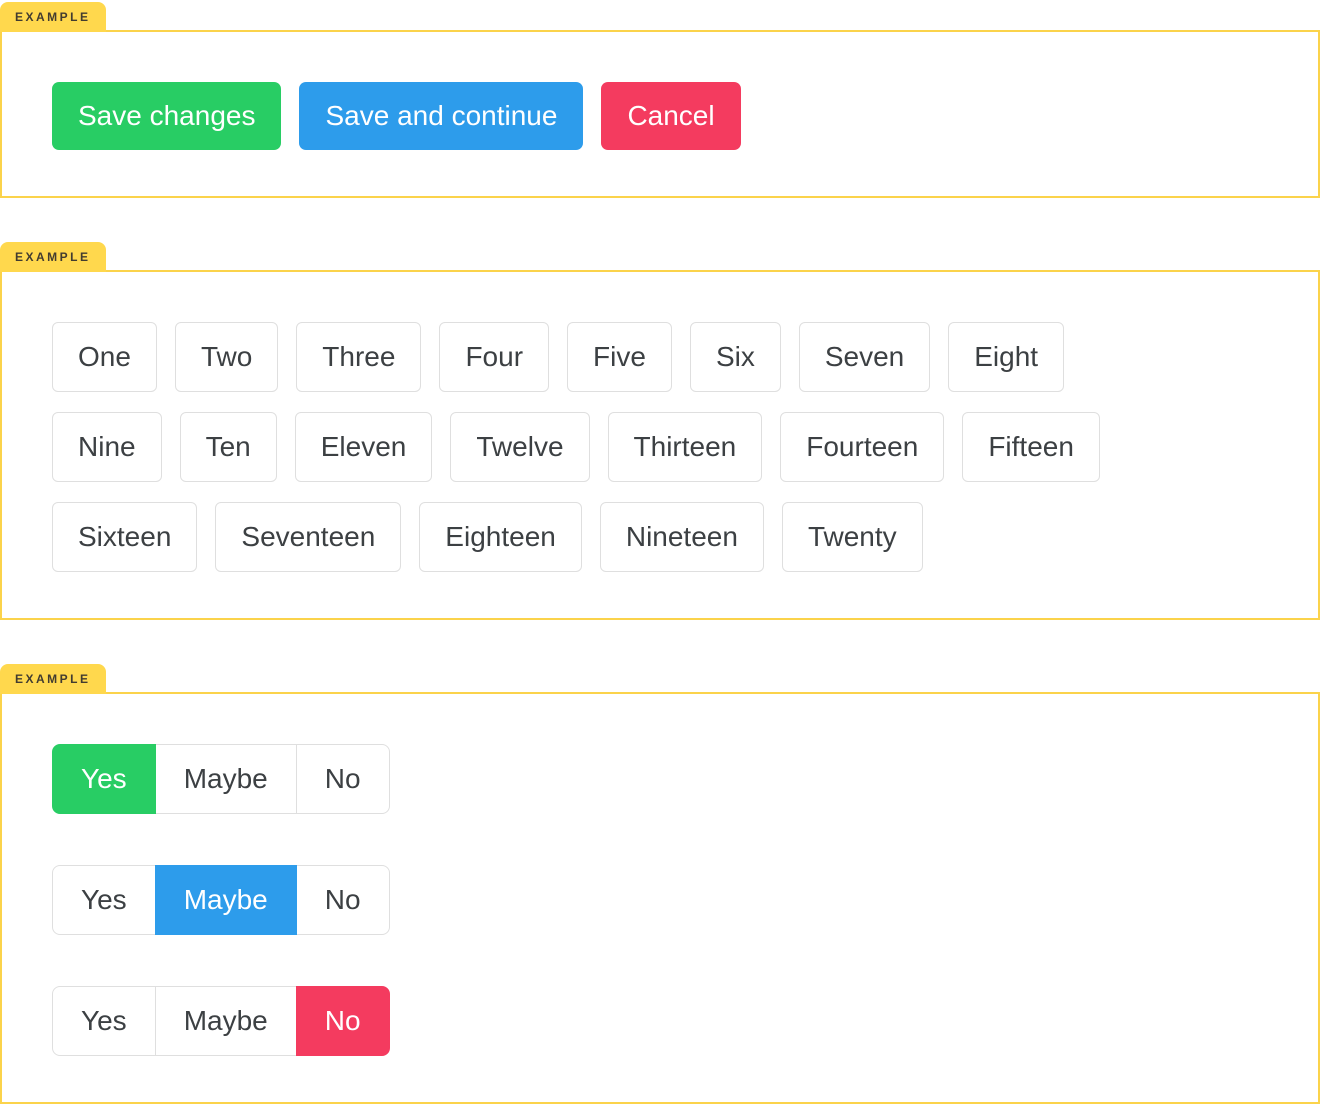  What do you see at coordinates (226, 357) in the screenshot?
I see `number-button-two: Two` at bounding box center [226, 357].